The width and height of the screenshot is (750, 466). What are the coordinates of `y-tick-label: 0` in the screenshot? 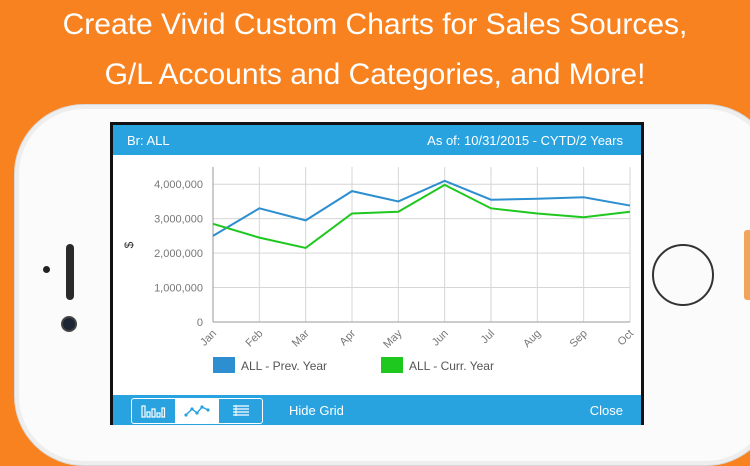 It's located at (200, 323).